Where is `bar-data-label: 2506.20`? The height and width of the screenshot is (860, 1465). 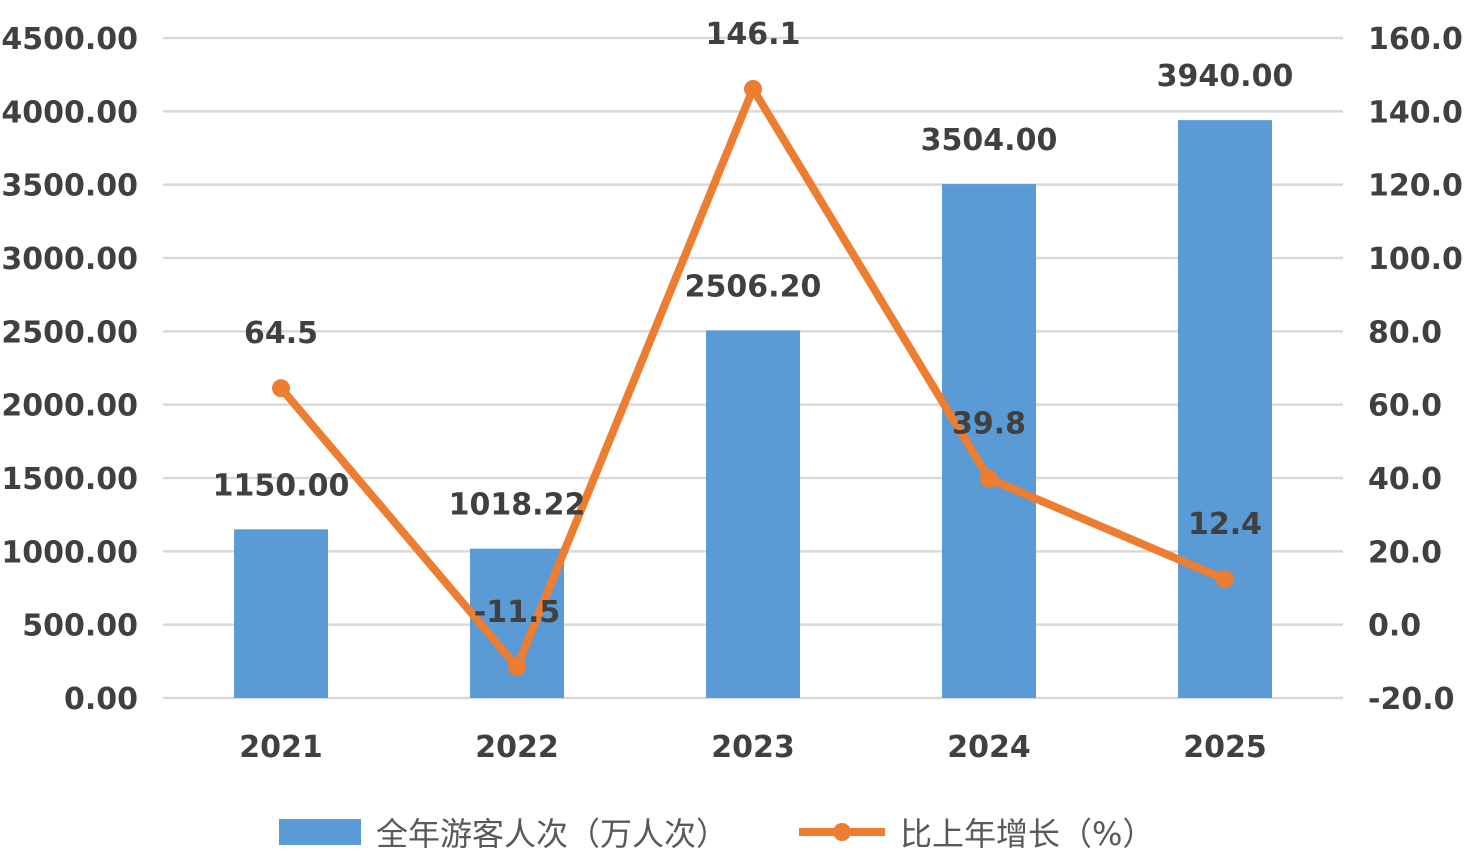 bar-data-label: 2506.20 is located at coordinates (753, 286).